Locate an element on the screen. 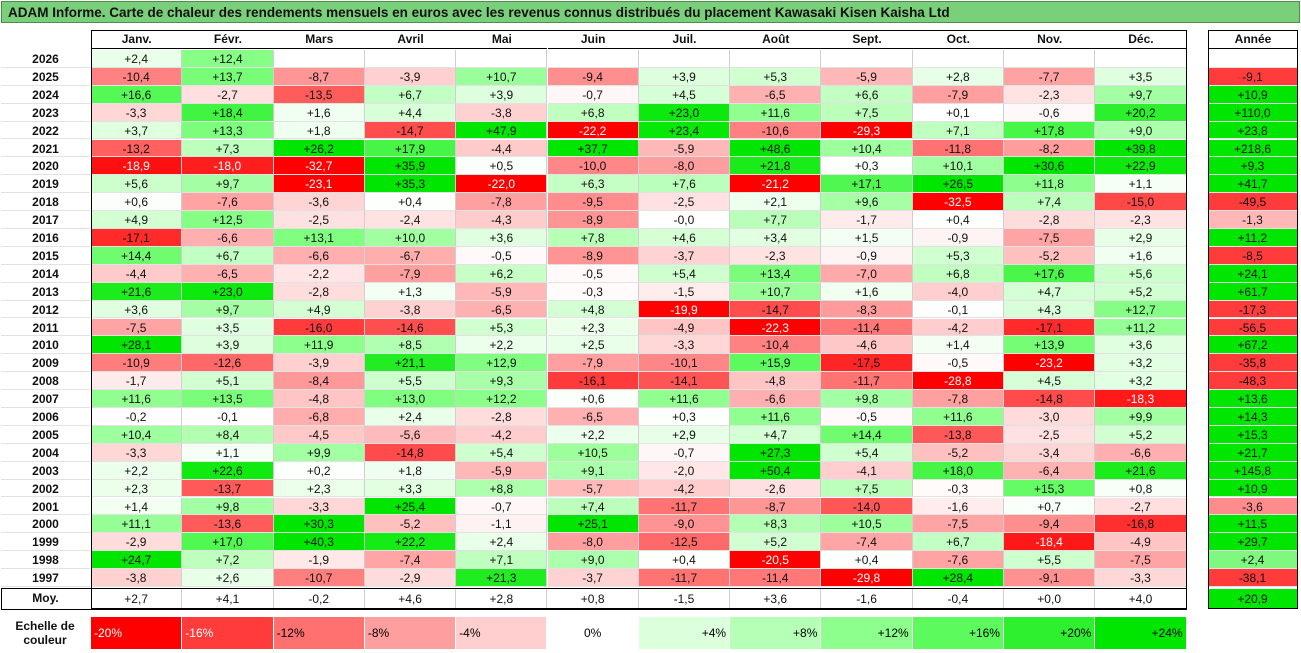  heat-cell: -29,3 is located at coordinates (867, 130).